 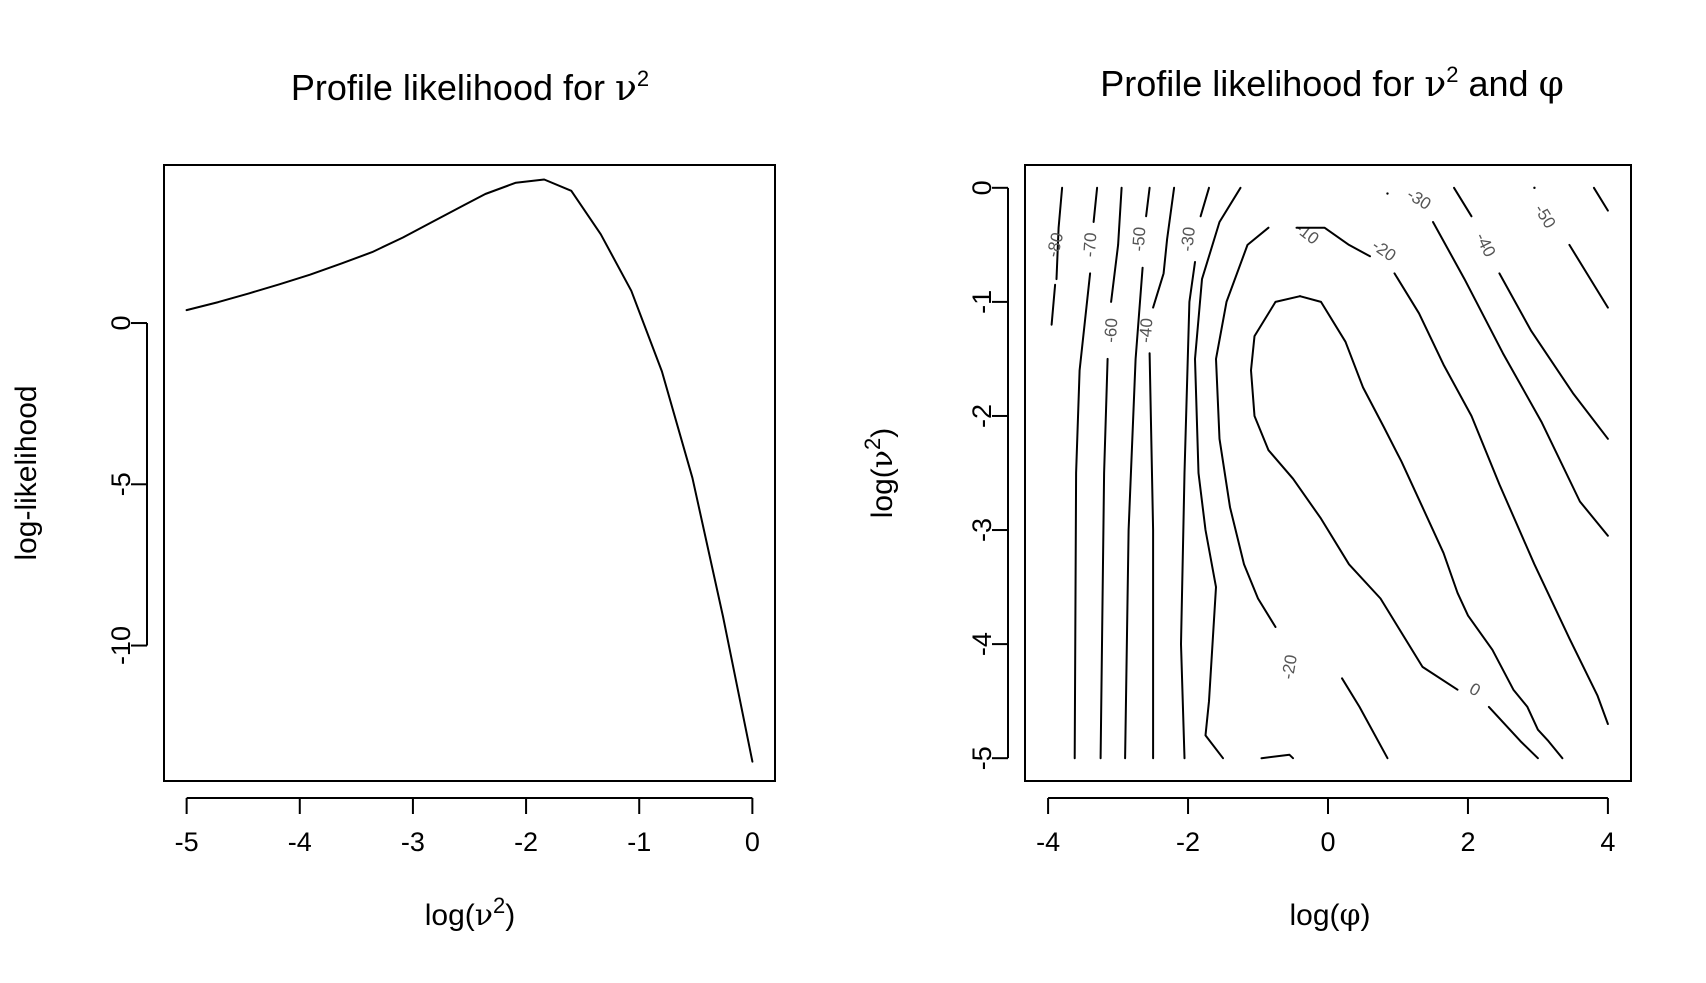 What do you see at coordinates (982, 644) in the screenshot?
I see `y-tick-label: -4` at bounding box center [982, 644].